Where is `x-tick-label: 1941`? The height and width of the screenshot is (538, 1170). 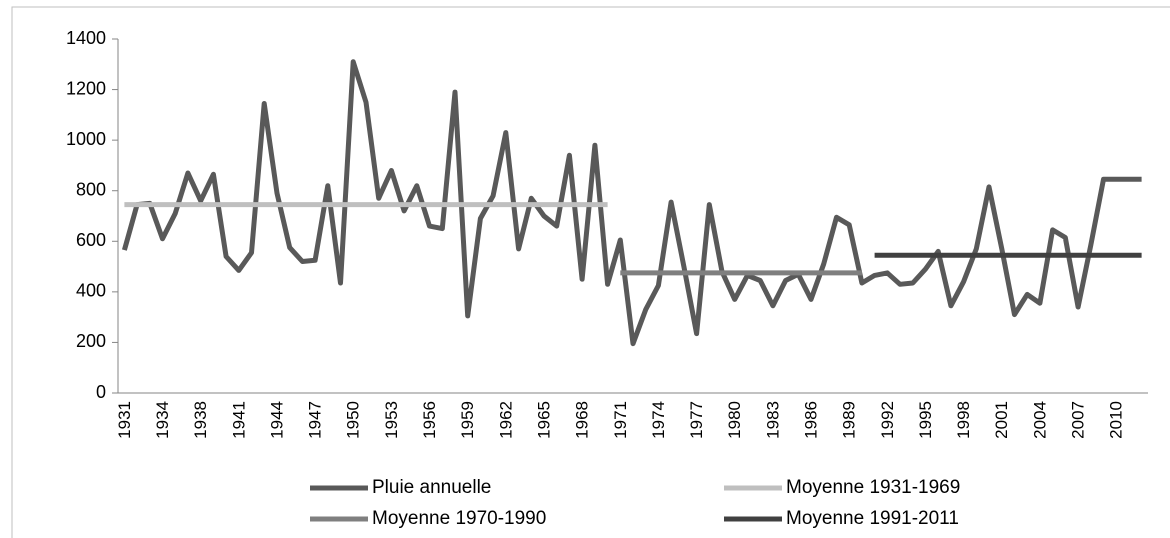 x-tick-label: 1941 is located at coordinates (238, 420).